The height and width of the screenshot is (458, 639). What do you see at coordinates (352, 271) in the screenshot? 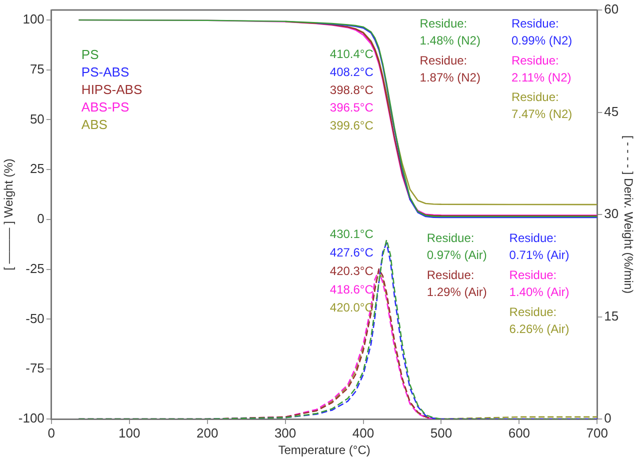
I see `annotation: 420.3°C` at bounding box center [352, 271].